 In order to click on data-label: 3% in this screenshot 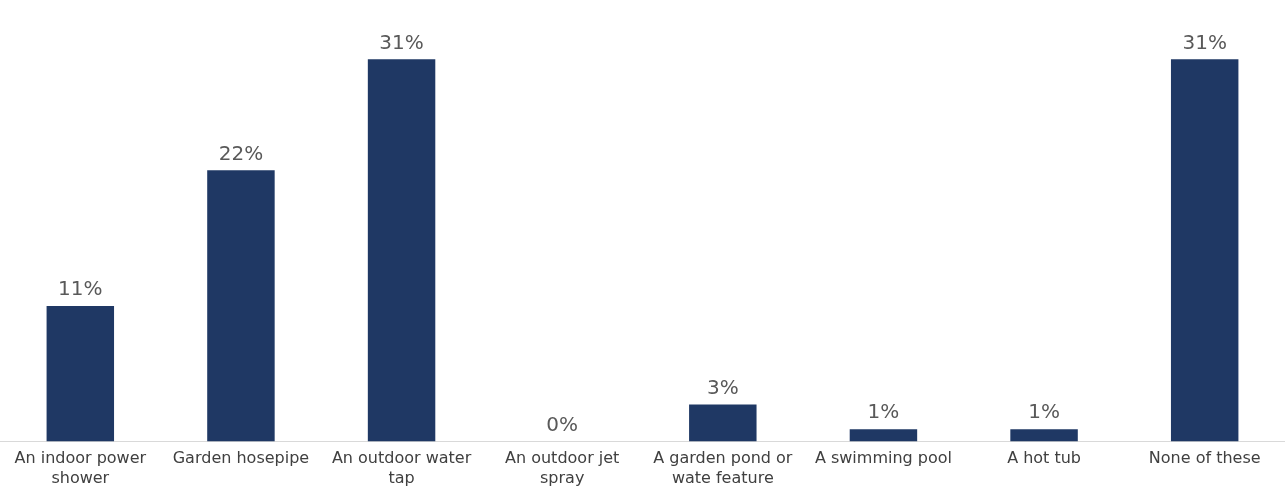, I will do `click(722, 386)`.